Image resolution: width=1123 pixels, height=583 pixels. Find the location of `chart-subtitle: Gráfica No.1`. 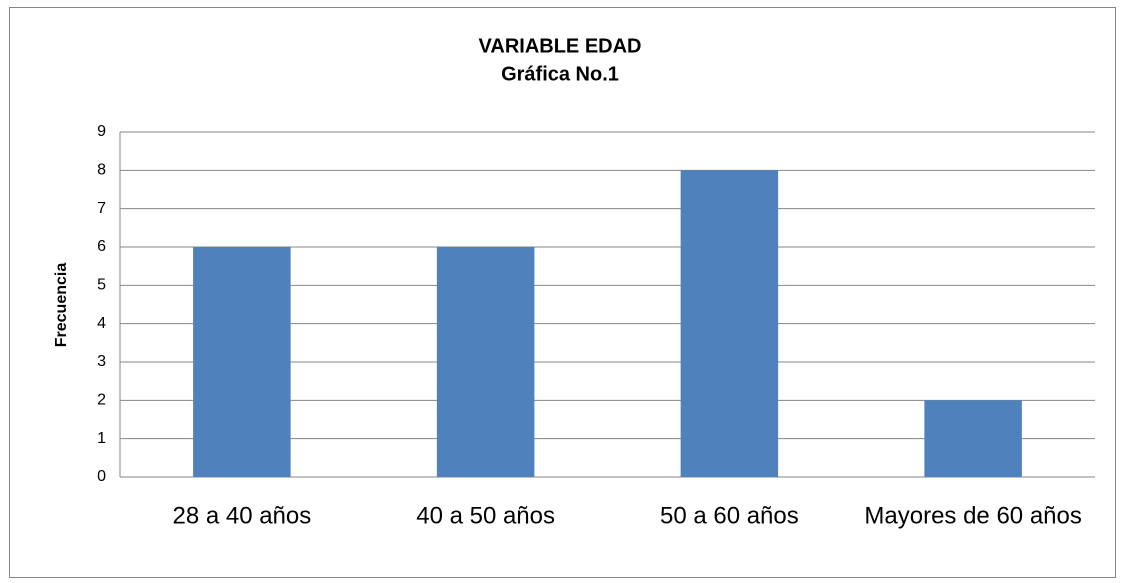

chart-subtitle: Gráfica No.1 is located at coordinates (560, 74).